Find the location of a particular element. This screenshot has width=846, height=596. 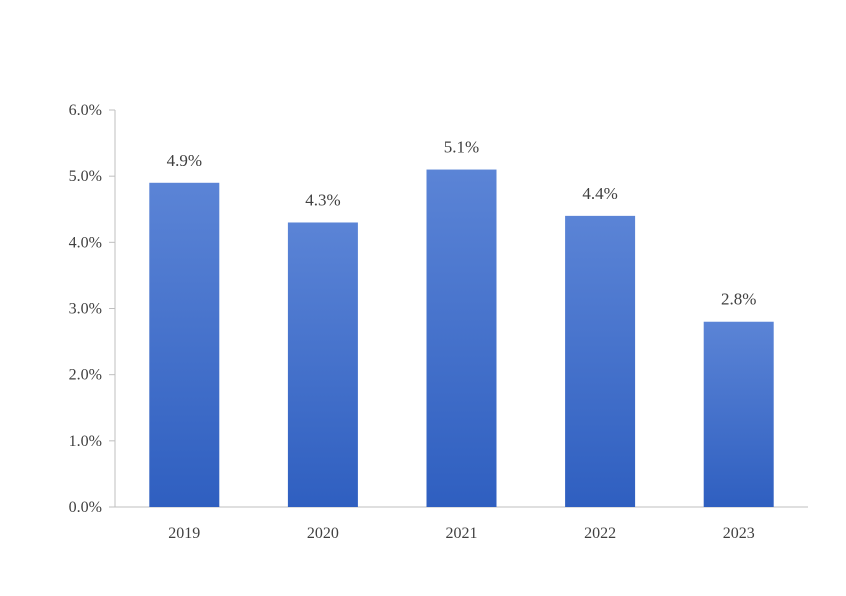

y-tick-label: 5.0% is located at coordinates (85, 176).